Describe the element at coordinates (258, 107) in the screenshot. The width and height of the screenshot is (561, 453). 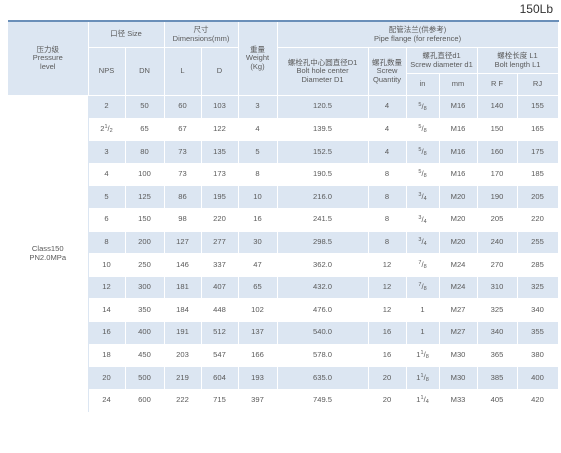
I see `cell-weight: 3` at that location.